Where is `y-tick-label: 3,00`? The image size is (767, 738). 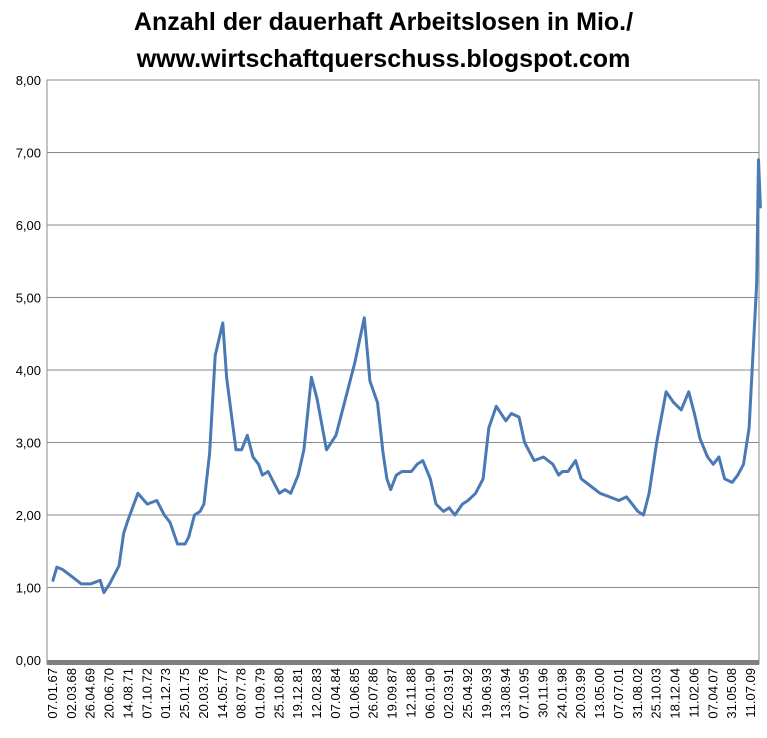 y-tick-label: 3,00 is located at coordinates (28, 443).